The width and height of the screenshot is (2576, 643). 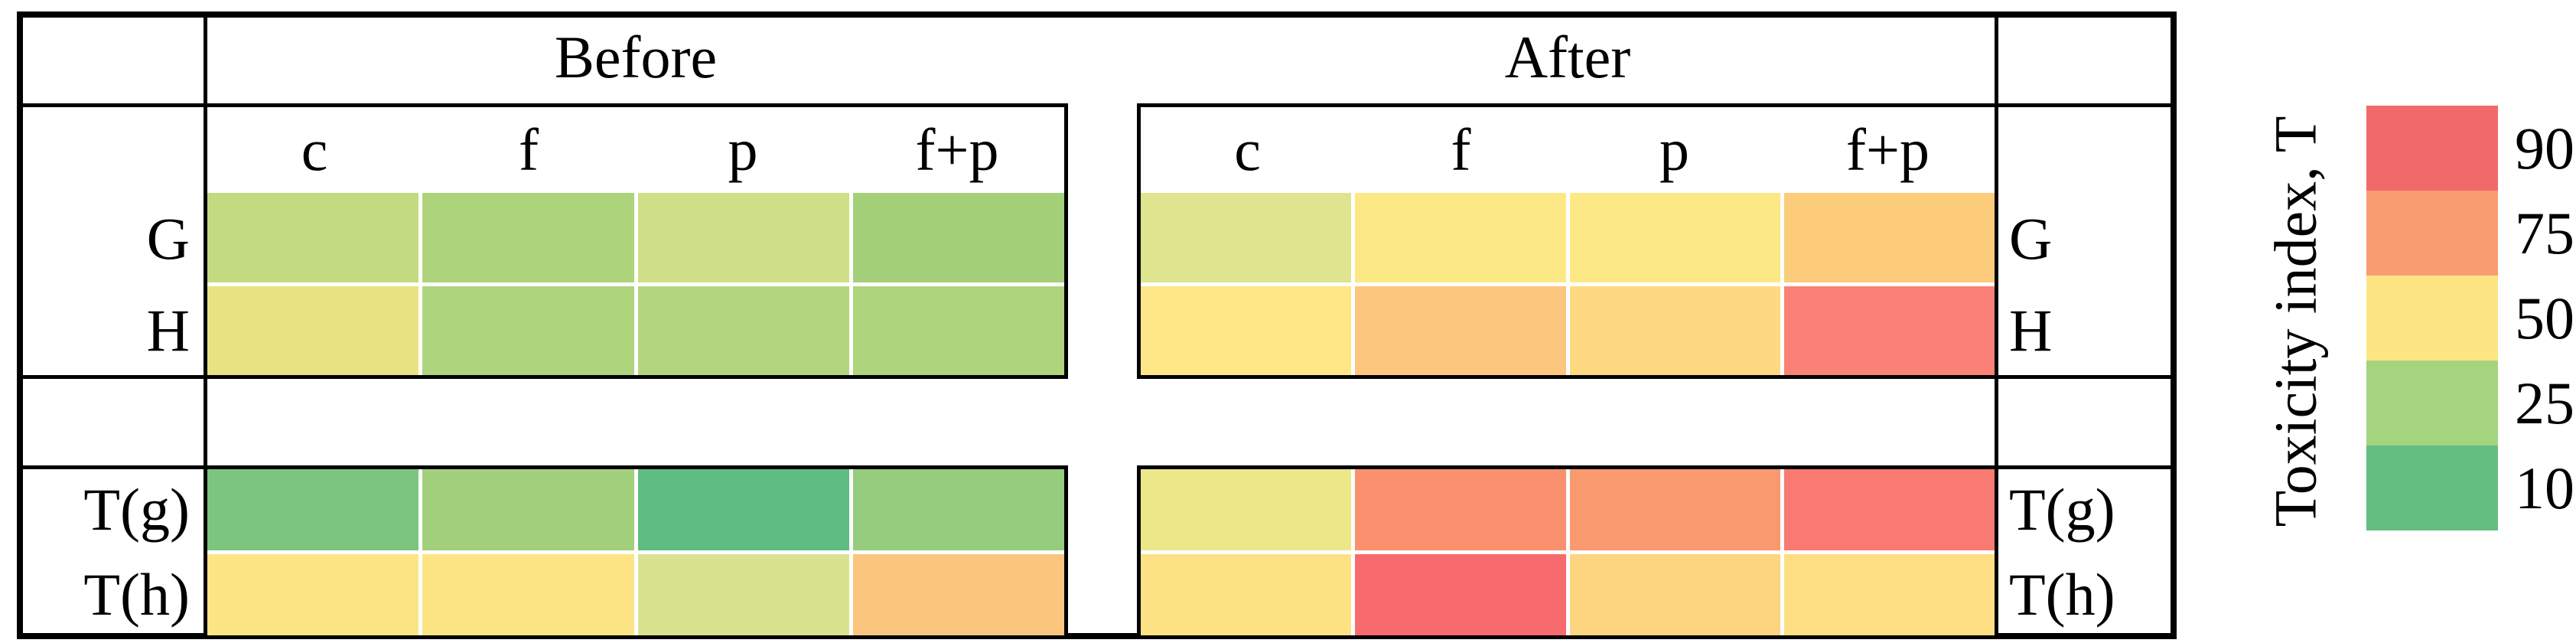 I want to click on heatmap-cell-before-T(g)-c, so click(x=313, y=509).